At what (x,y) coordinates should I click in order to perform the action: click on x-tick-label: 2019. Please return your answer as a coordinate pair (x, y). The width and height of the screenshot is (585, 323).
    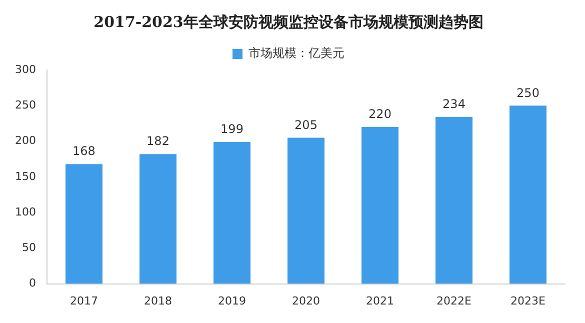
    Looking at the image, I should click on (232, 301).